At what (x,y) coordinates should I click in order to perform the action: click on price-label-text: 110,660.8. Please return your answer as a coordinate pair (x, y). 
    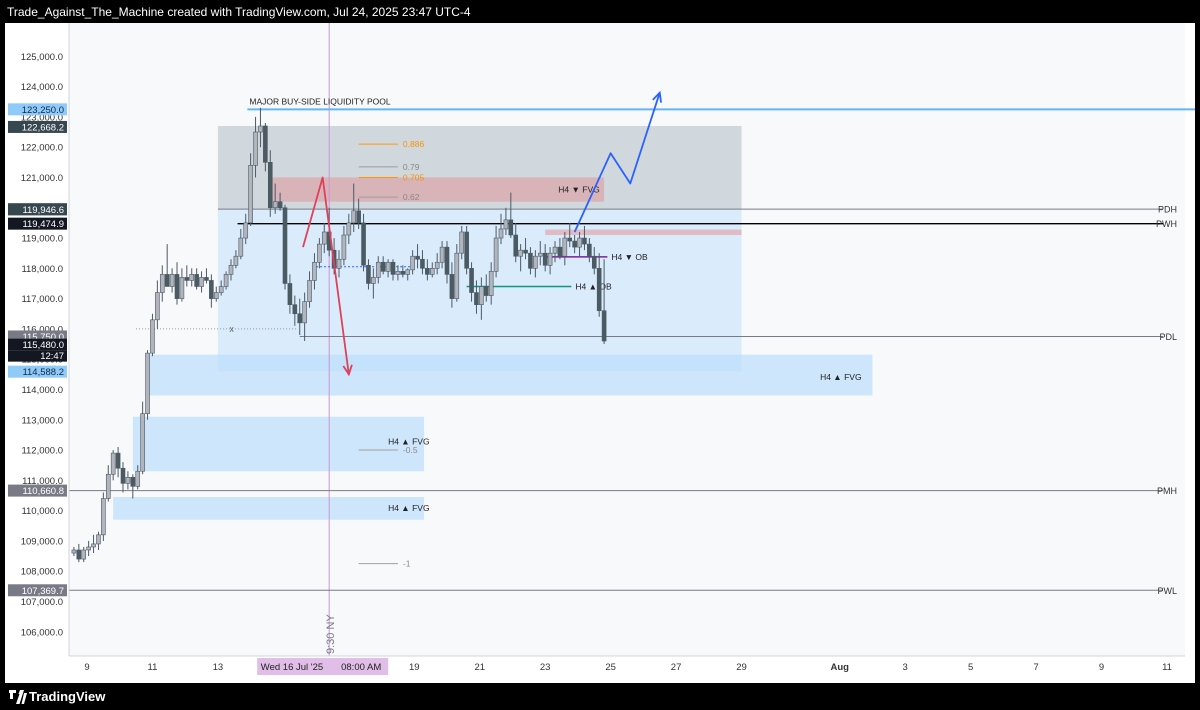
    Looking at the image, I should click on (43, 491).